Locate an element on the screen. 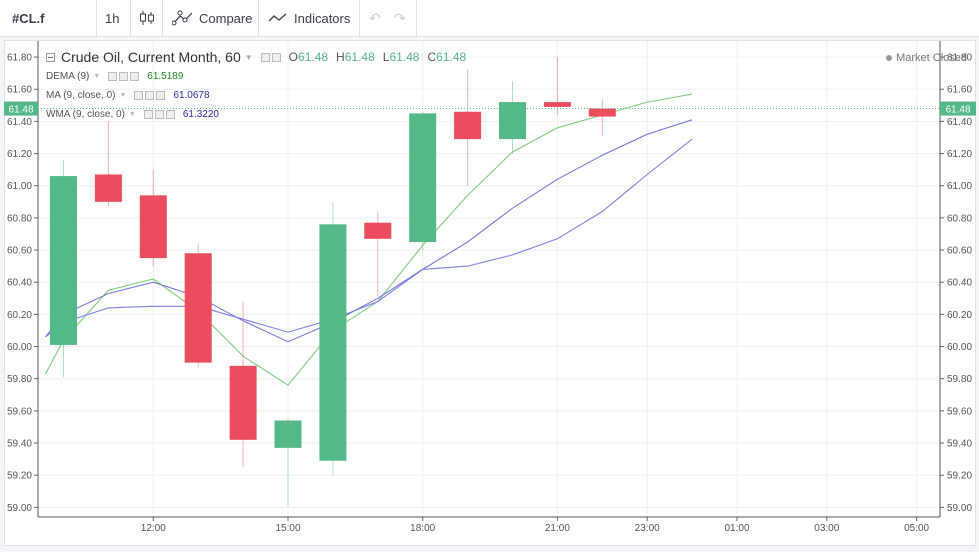 Image resolution: width=979 pixels, height=552 pixels. interval-button: 1h is located at coordinates (112, 18).